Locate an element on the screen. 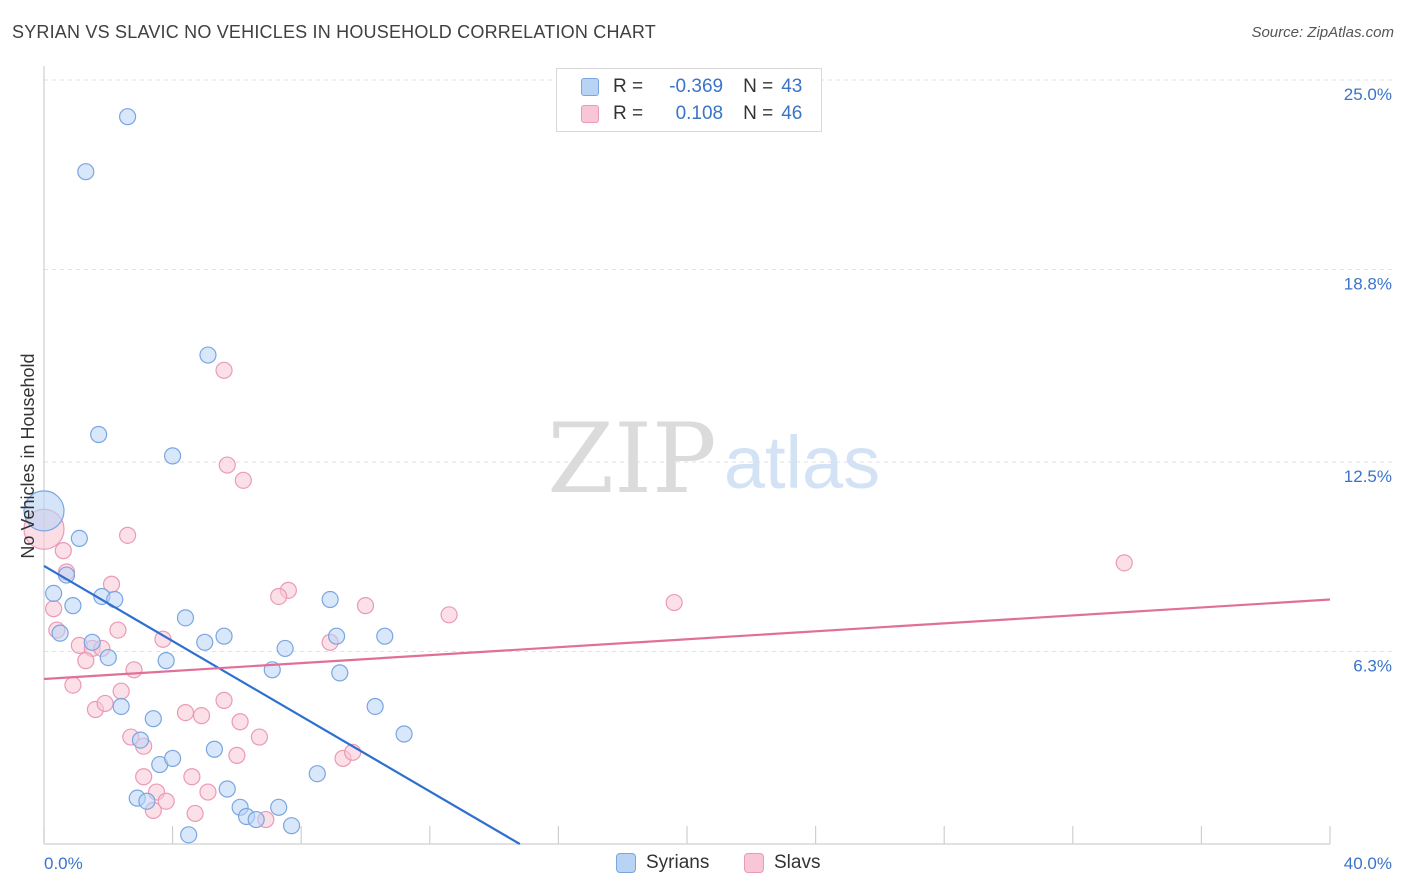 The image size is (1406, 892). slavs-trend-line is located at coordinates (687, 639).